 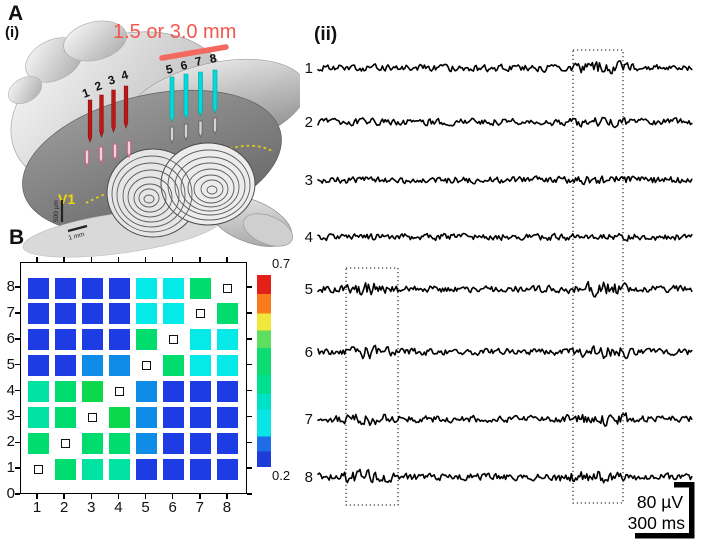 What do you see at coordinates (10, 416) in the screenshot?
I see `y-tick-label: 3` at bounding box center [10, 416].